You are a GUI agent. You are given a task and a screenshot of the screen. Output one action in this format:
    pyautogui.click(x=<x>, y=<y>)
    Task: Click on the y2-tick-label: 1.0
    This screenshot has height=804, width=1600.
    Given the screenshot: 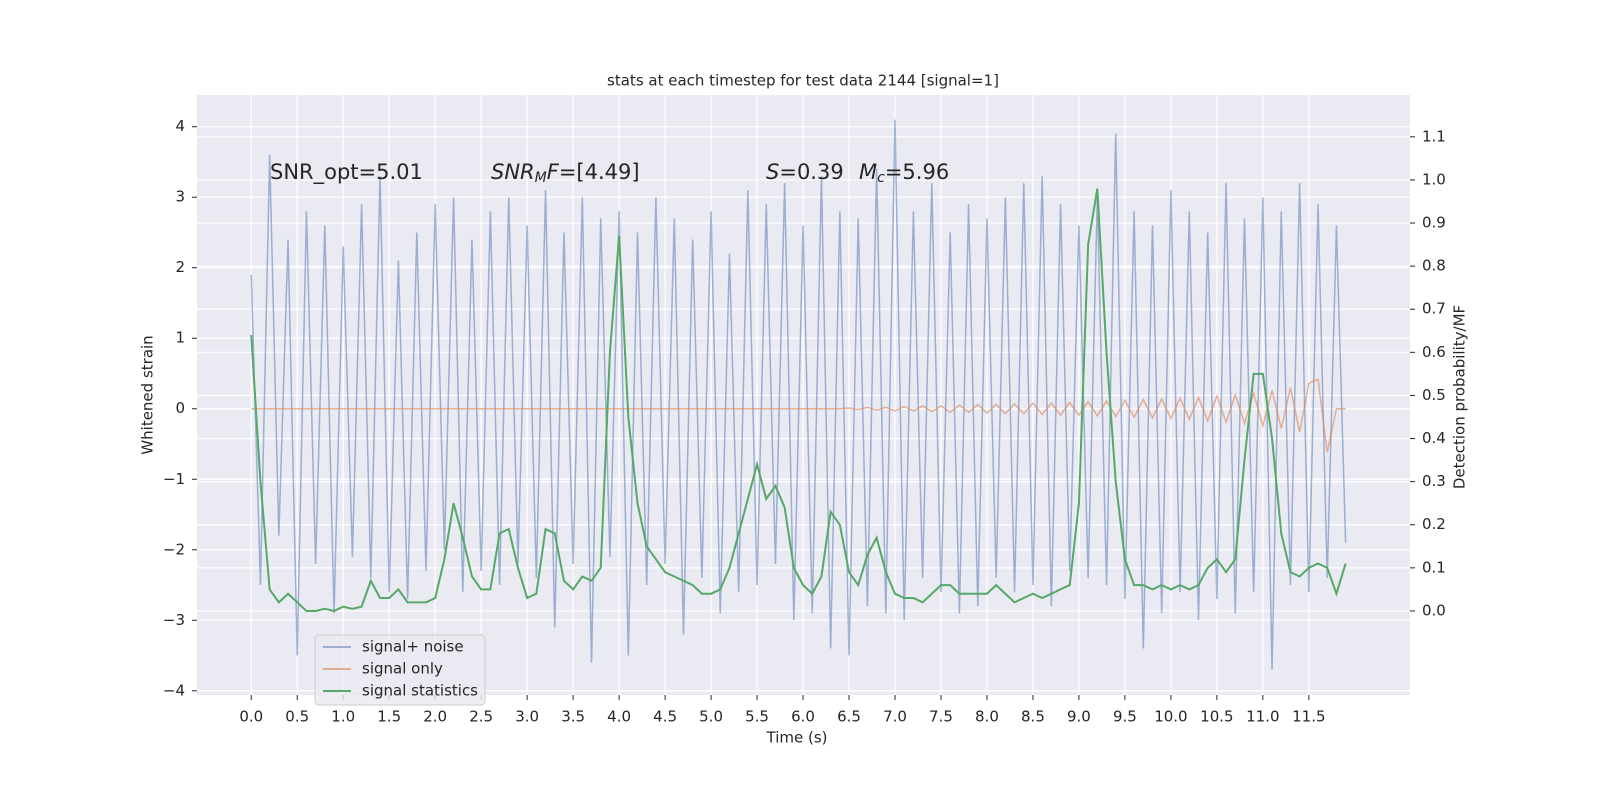 What is the action you would take?
    pyautogui.click(x=1434, y=179)
    